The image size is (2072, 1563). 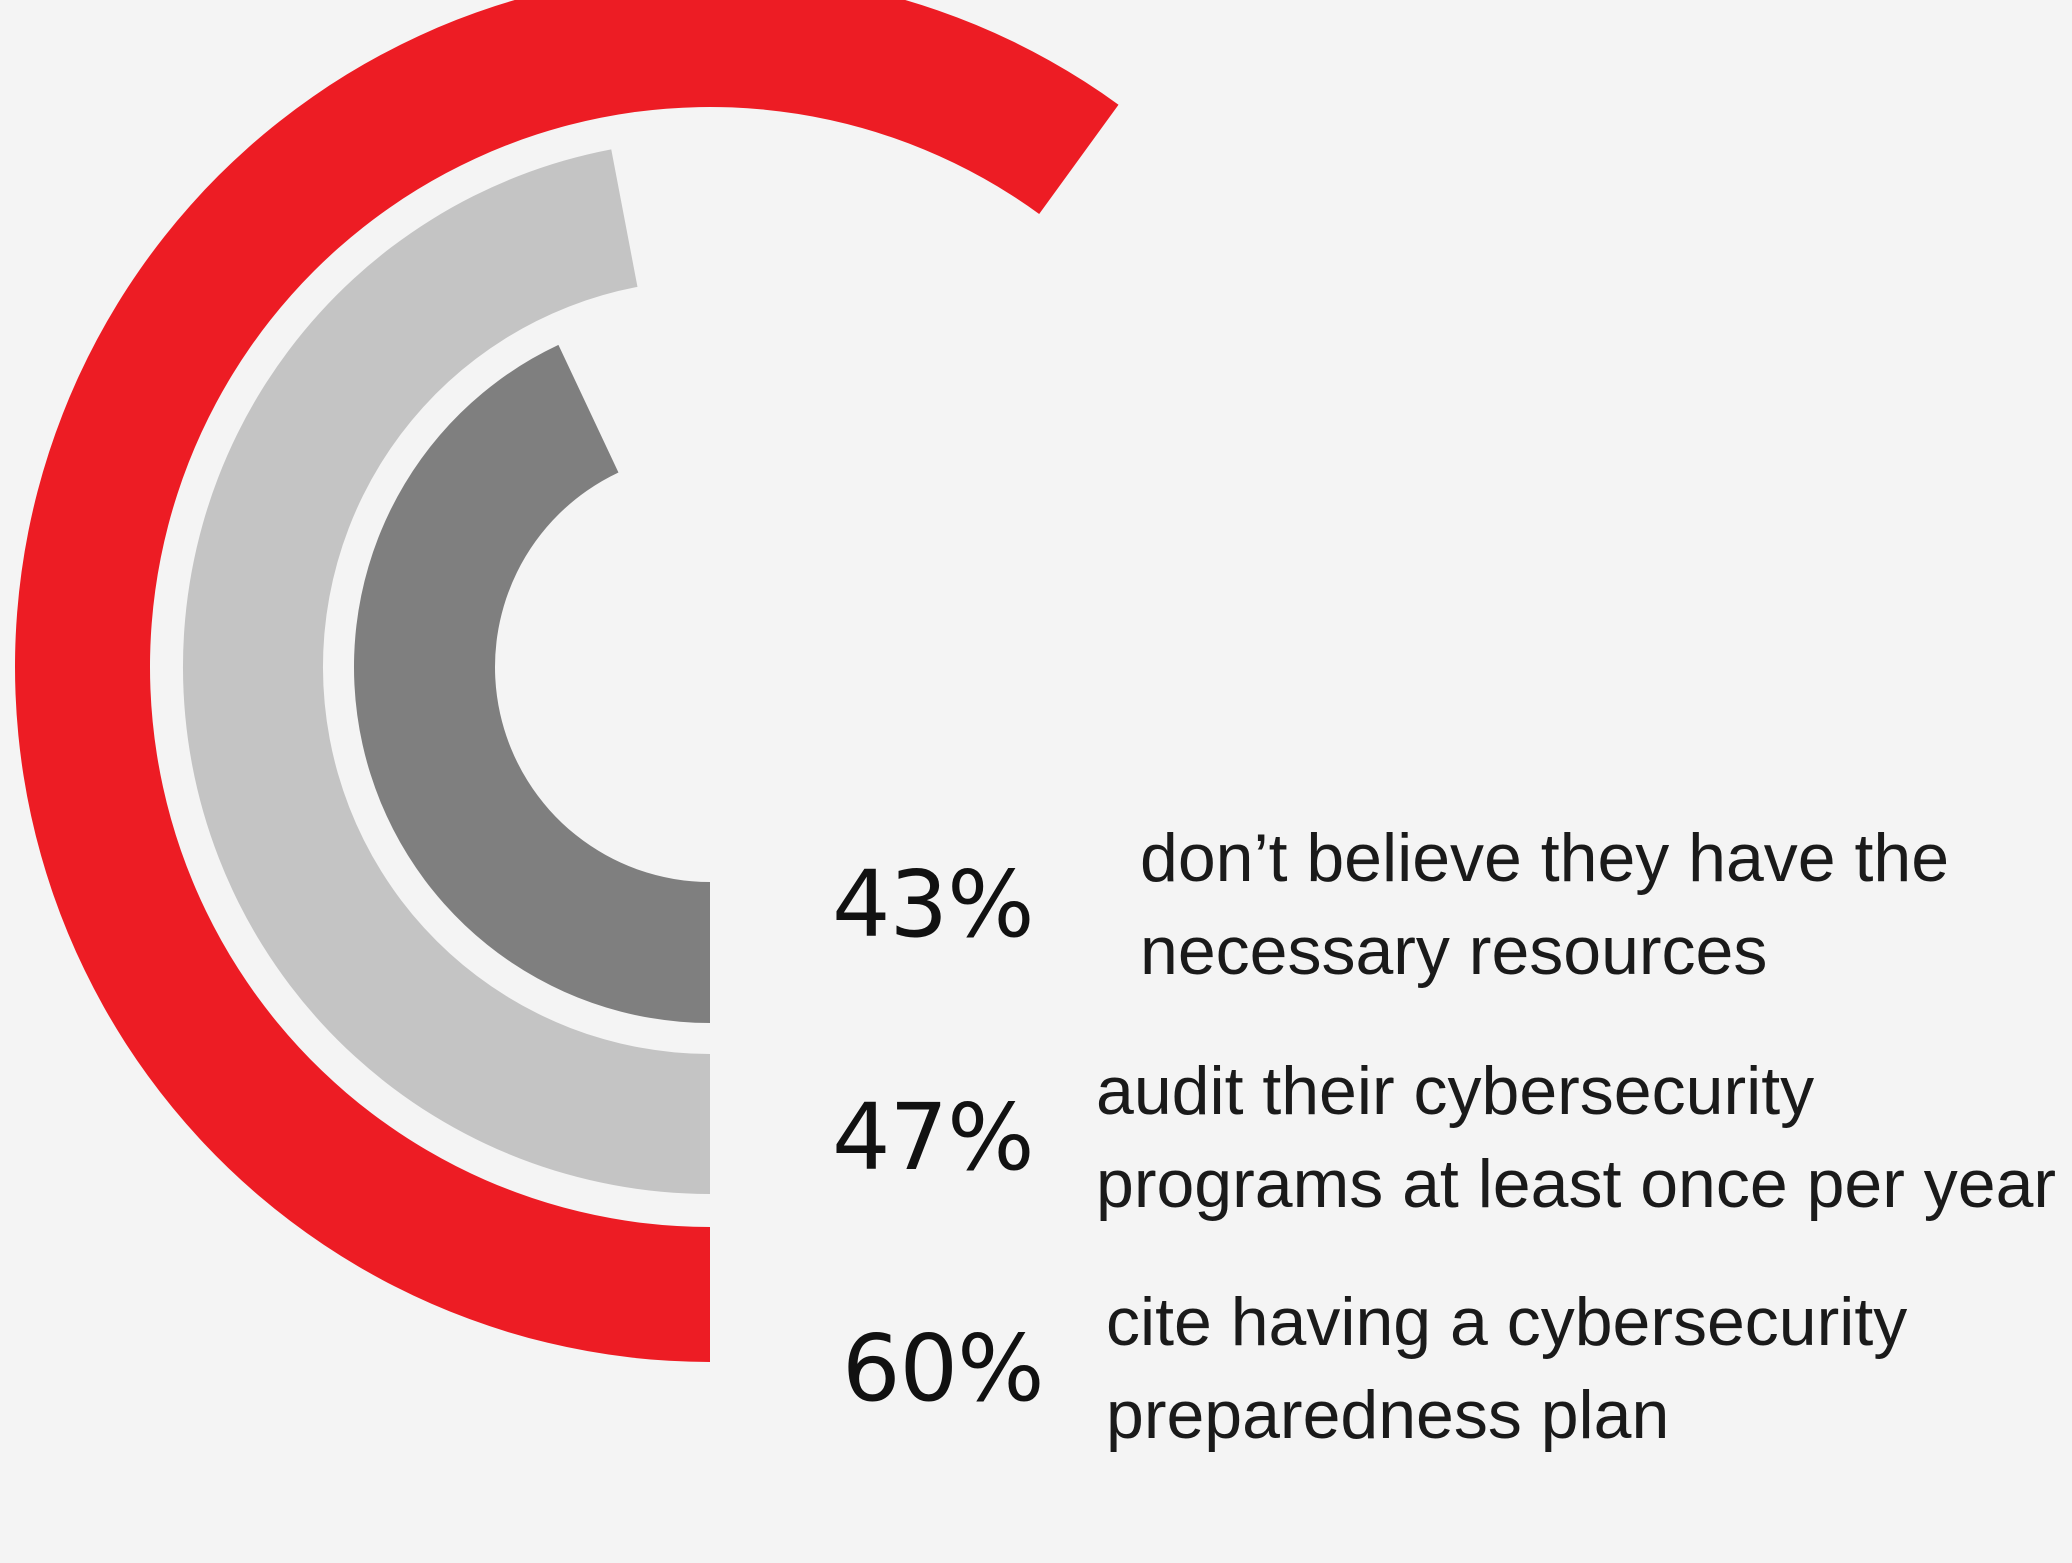 I want to click on stat-percent-60: 60%, so click(x=943, y=1368).